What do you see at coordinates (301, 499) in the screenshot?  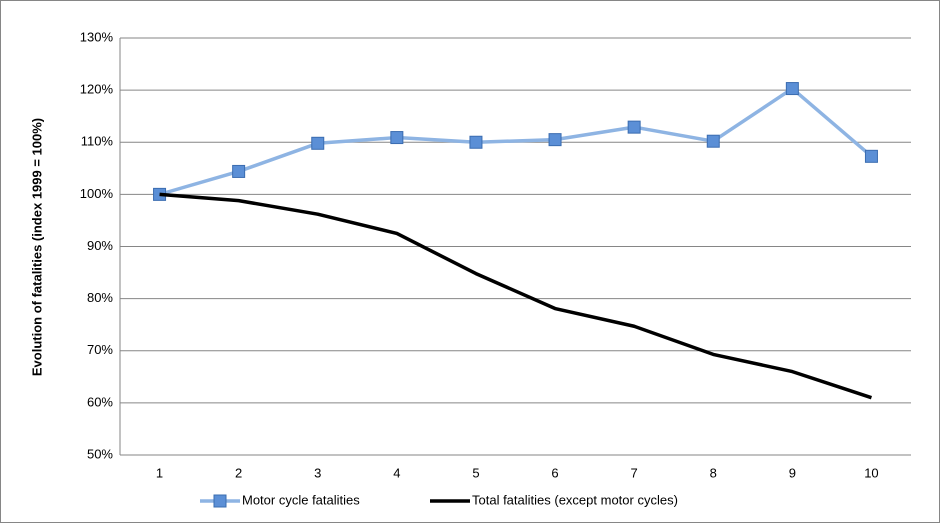 I see `legend-label: Motor cycle fatalities` at bounding box center [301, 499].